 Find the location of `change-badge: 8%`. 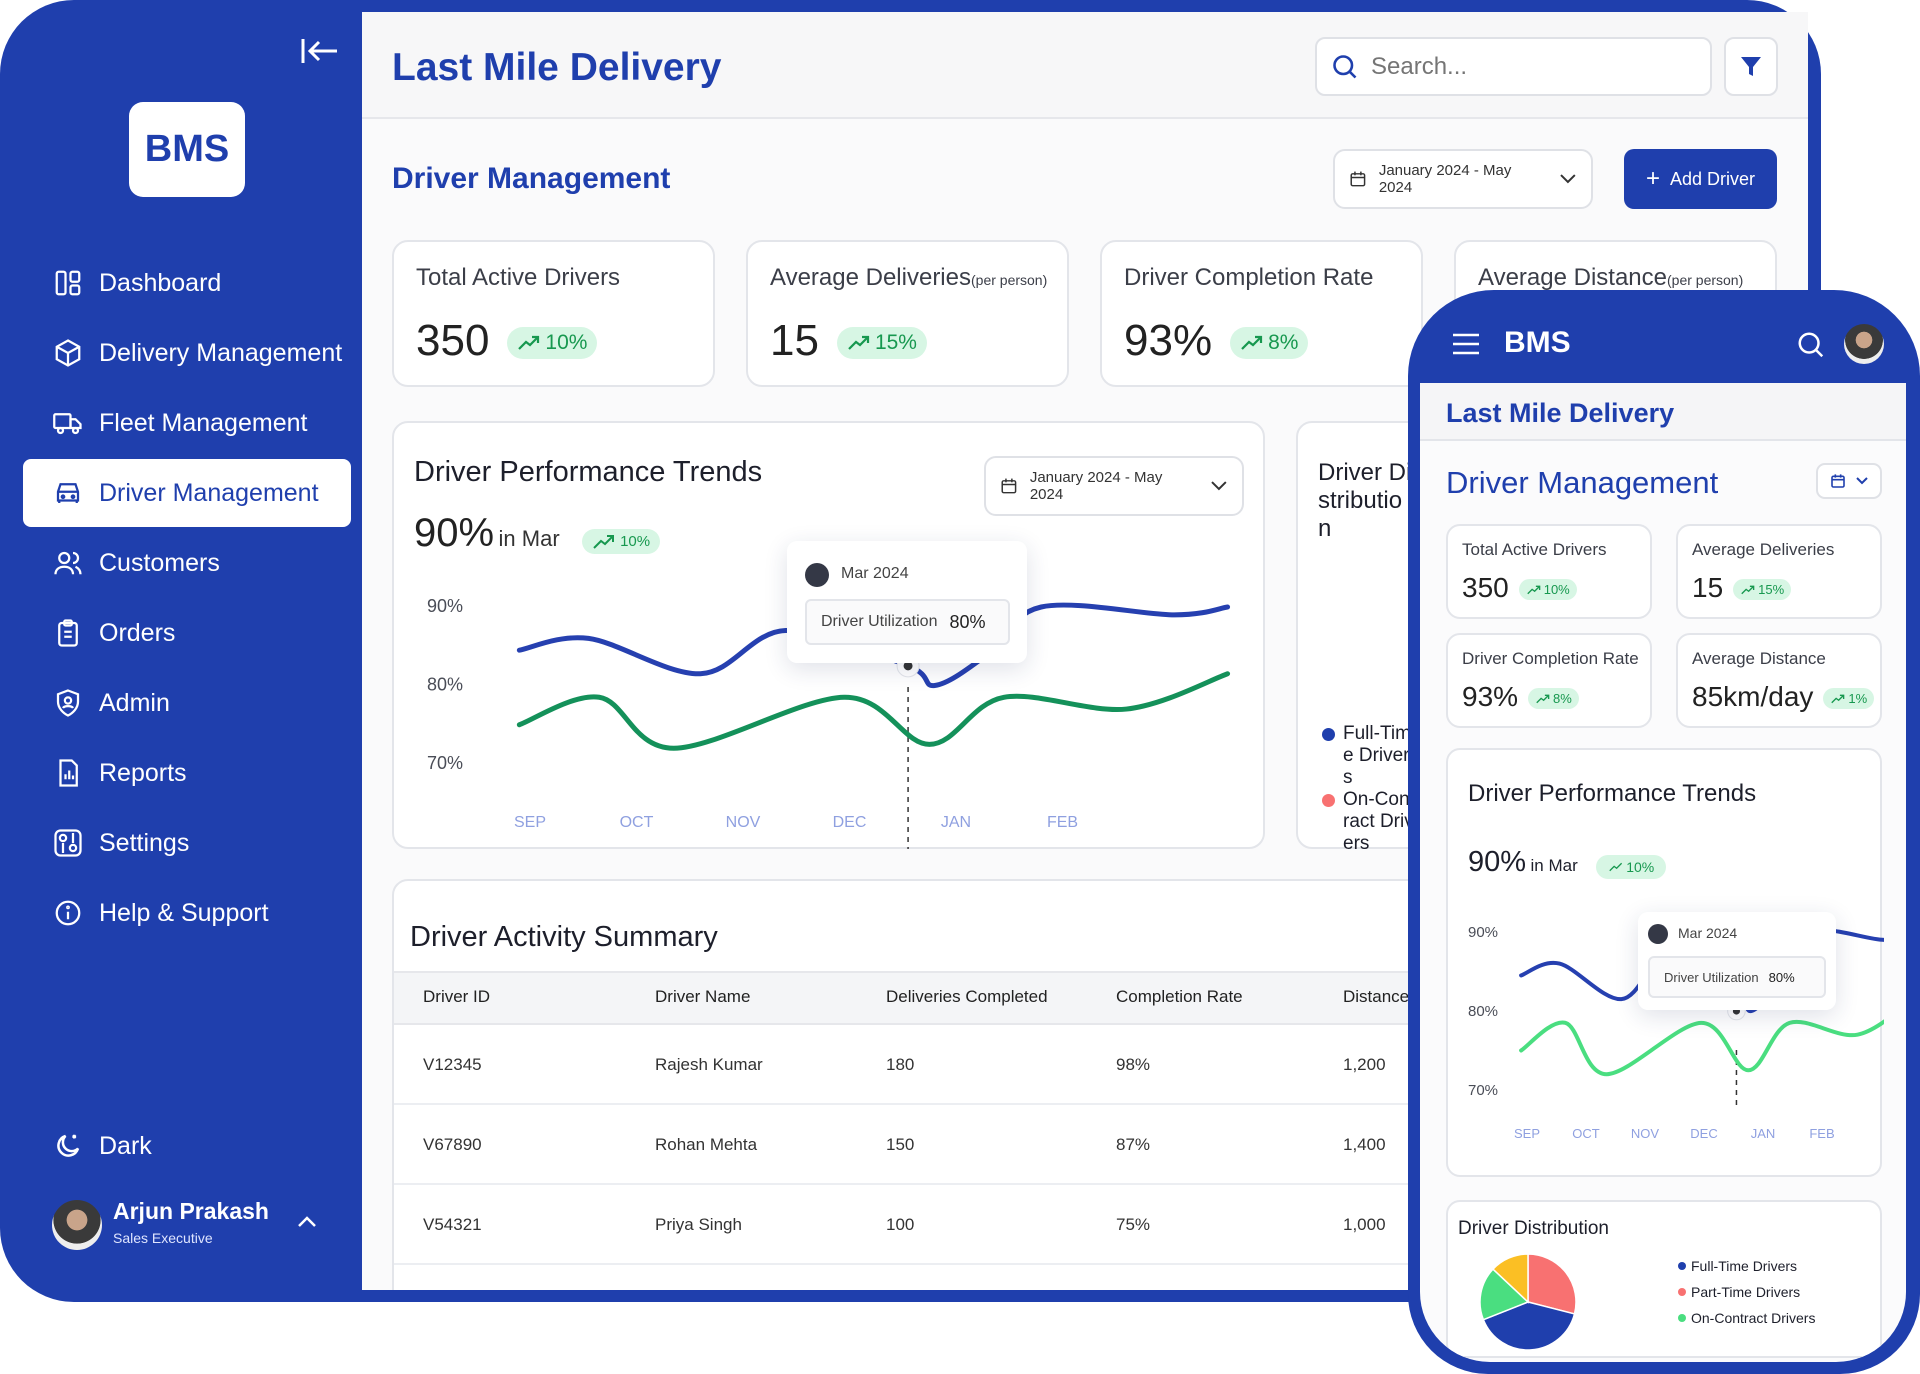

change-badge: 8% is located at coordinates (1553, 699).